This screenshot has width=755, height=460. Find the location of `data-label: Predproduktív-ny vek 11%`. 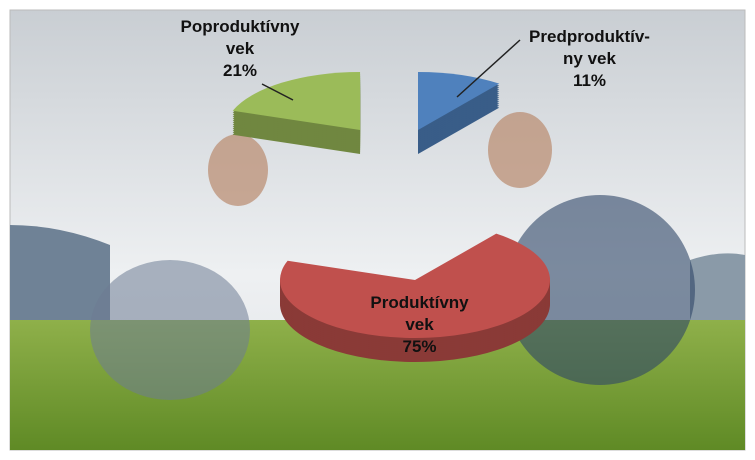

data-label: Predproduktív-ny vek 11% is located at coordinates (589, 59).